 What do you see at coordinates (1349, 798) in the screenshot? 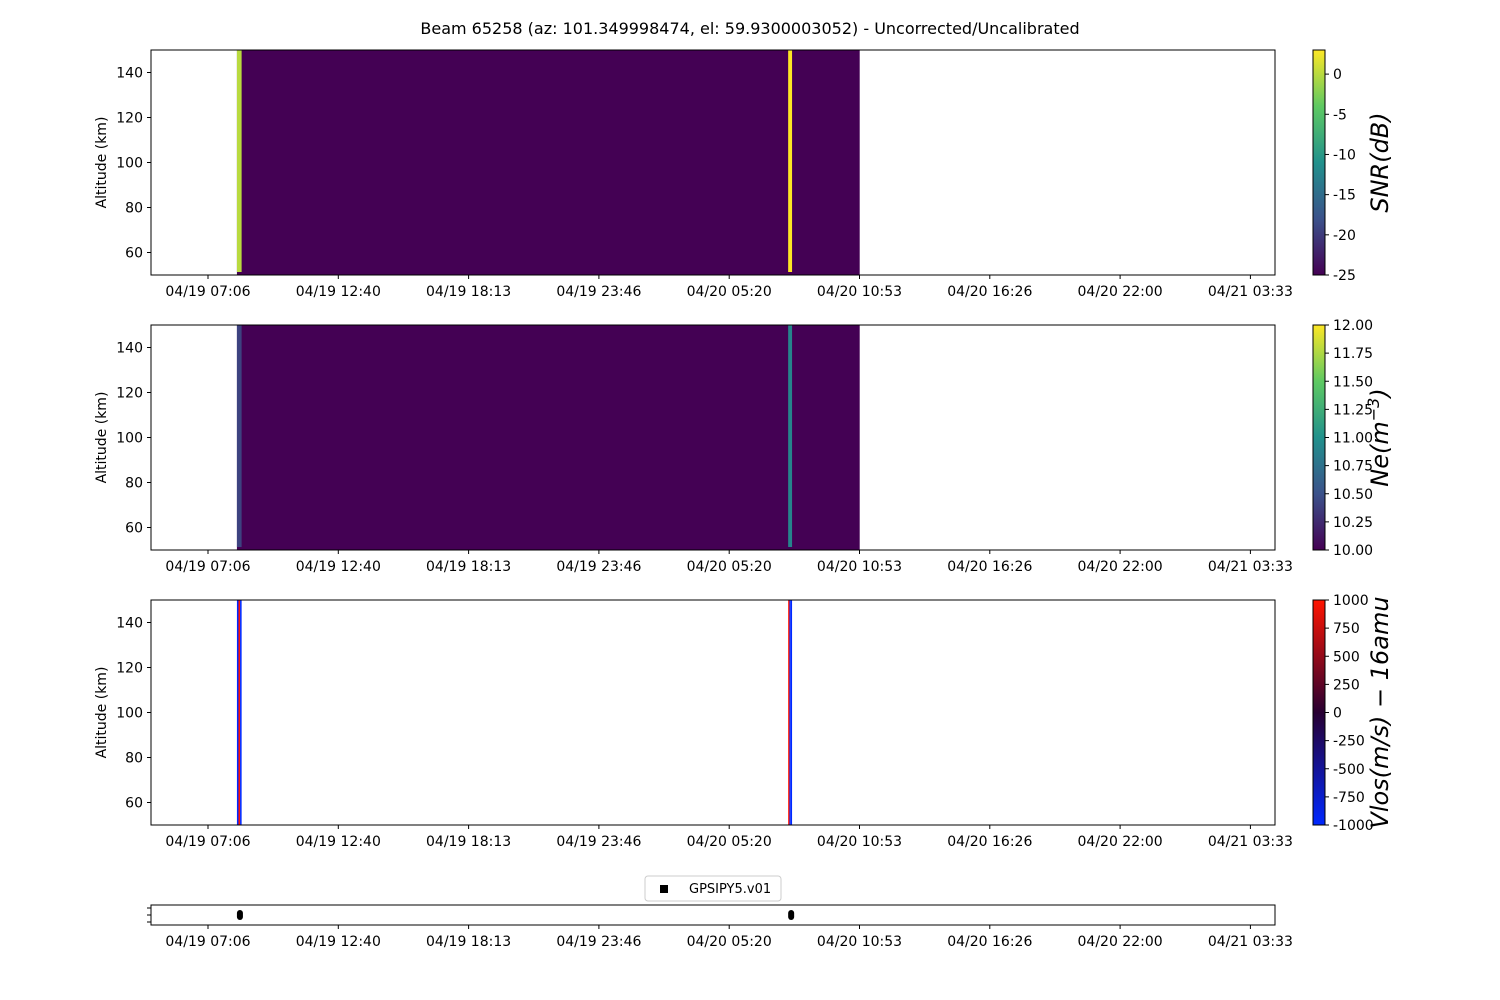
I see `colorbar-tick-label: -750` at bounding box center [1349, 798].